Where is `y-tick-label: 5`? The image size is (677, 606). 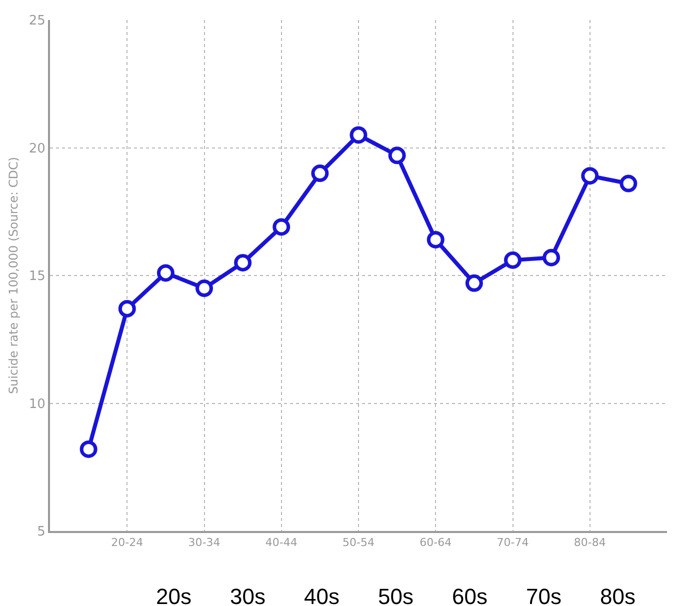 y-tick-label: 5 is located at coordinates (41, 532).